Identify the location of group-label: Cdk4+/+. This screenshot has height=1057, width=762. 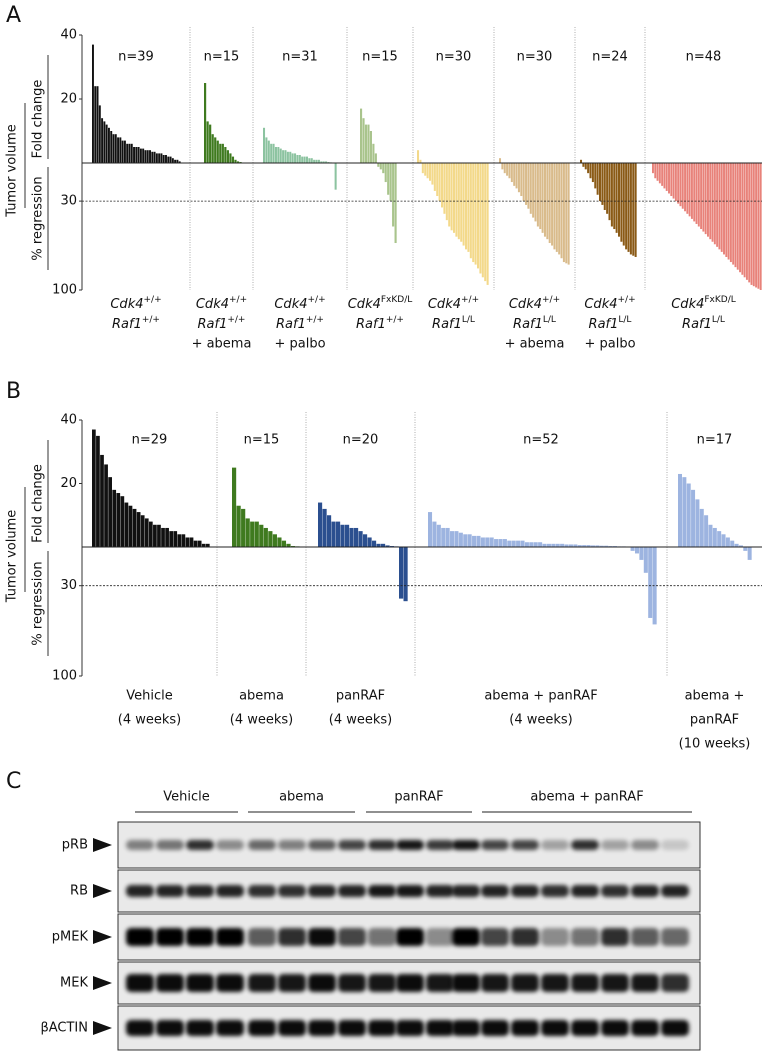
(299, 303).